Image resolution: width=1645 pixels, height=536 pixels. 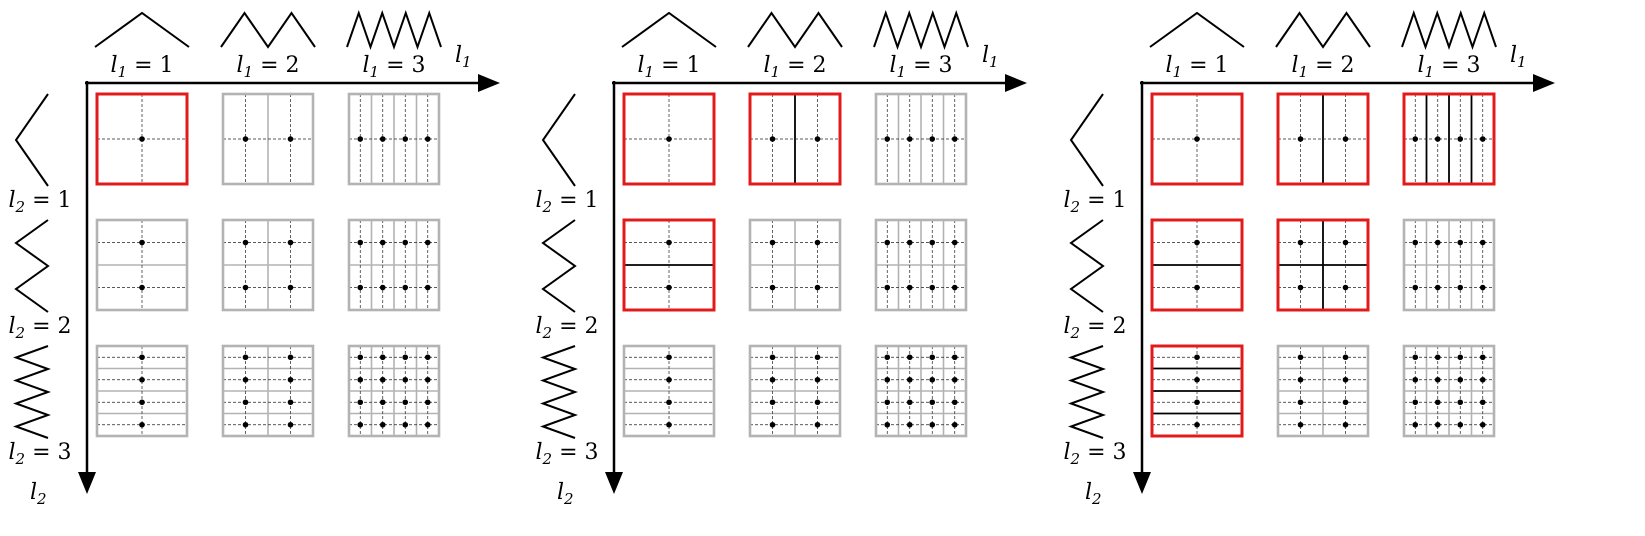 I want to click on l1-axis-label: l1, so click(x=990, y=57).